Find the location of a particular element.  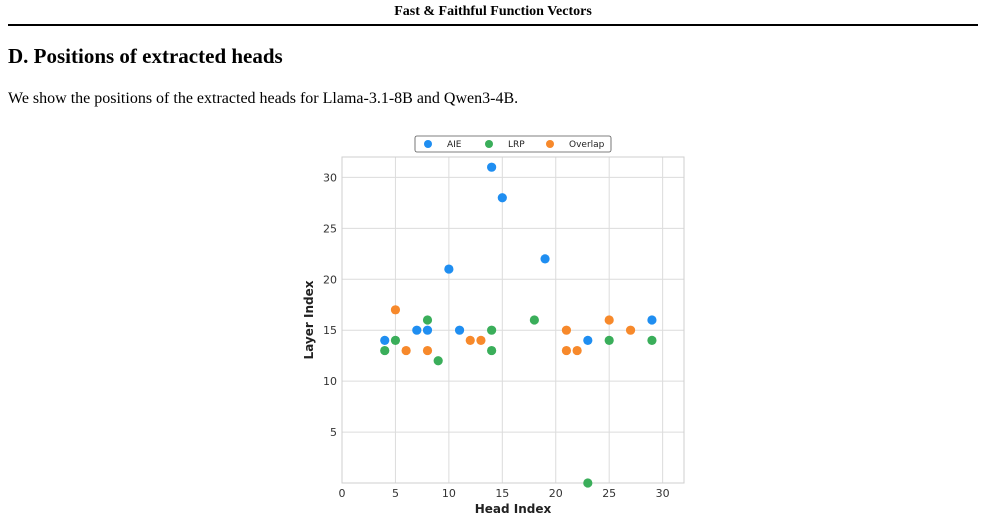

y-tick-label: 10 is located at coordinates (330, 381).